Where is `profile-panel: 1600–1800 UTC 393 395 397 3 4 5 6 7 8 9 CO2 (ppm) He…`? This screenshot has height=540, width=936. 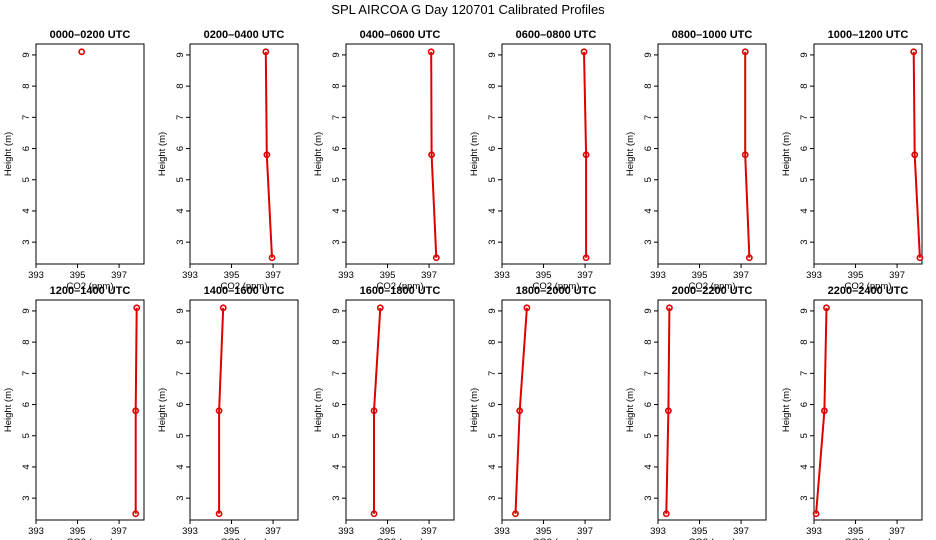
profile-panel: 1600–1800 UTC 393 395 397 3 4 5 6 7 8 9 CO2 (ppm) He… is located at coordinates (384, 412).